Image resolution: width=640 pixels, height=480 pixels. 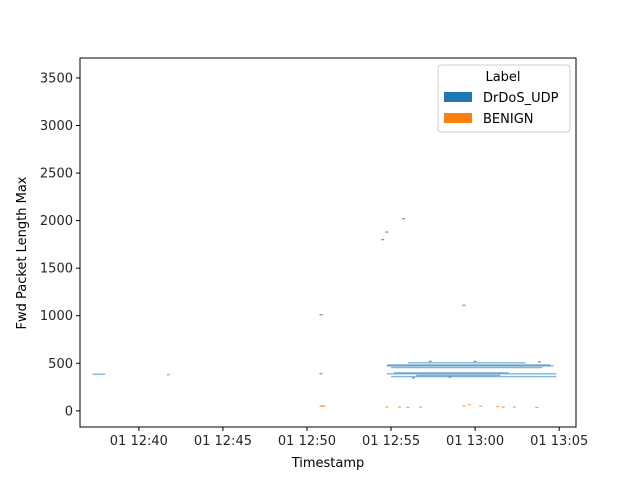 What do you see at coordinates (60, 364) in the screenshot?
I see `y-tick-label: 500` at bounding box center [60, 364].